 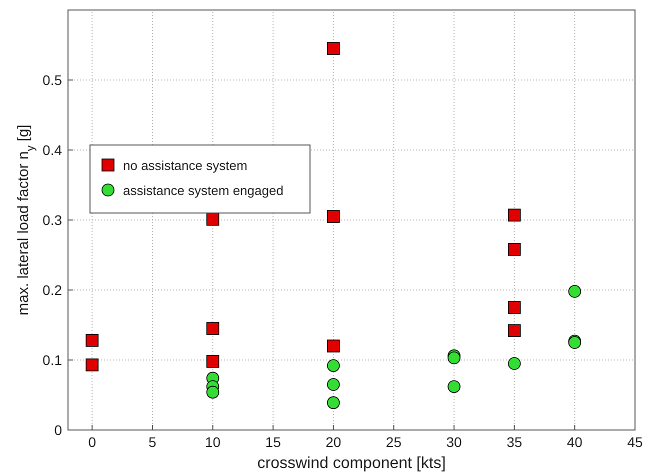 I want to click on y-tick-label: 0.3, so click(x=52, y=220).